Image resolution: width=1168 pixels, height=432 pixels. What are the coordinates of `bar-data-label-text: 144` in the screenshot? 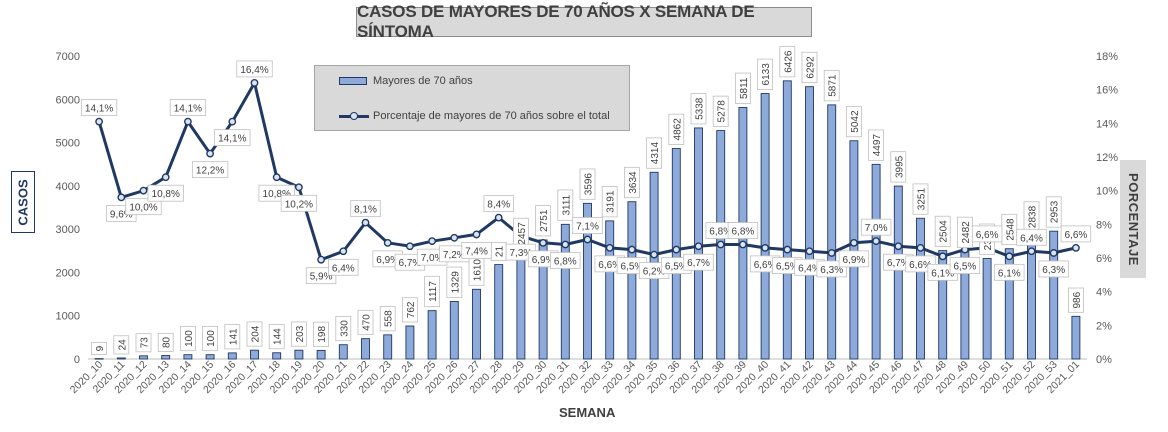 It's located at (278, 336).